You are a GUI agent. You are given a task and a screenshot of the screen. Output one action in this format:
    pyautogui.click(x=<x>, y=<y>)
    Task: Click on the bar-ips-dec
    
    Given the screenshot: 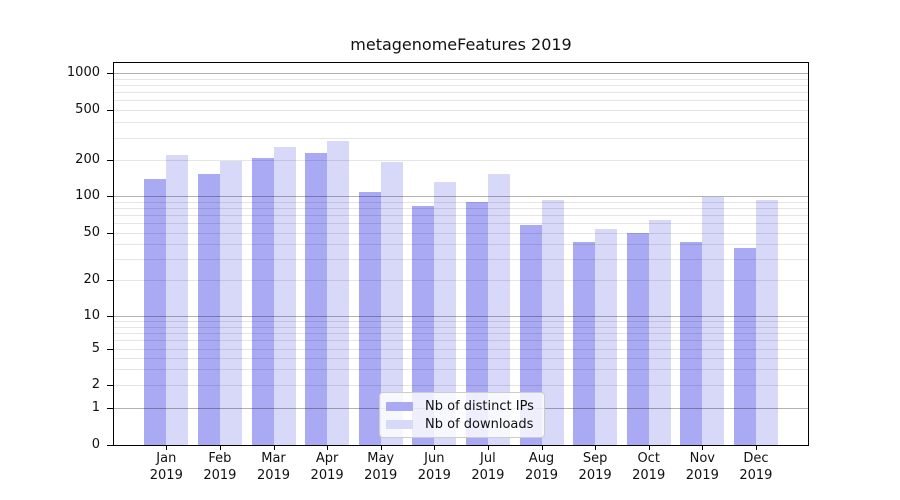 What is the action you would take?
    pyautogui.click(x=744, y=346)
    